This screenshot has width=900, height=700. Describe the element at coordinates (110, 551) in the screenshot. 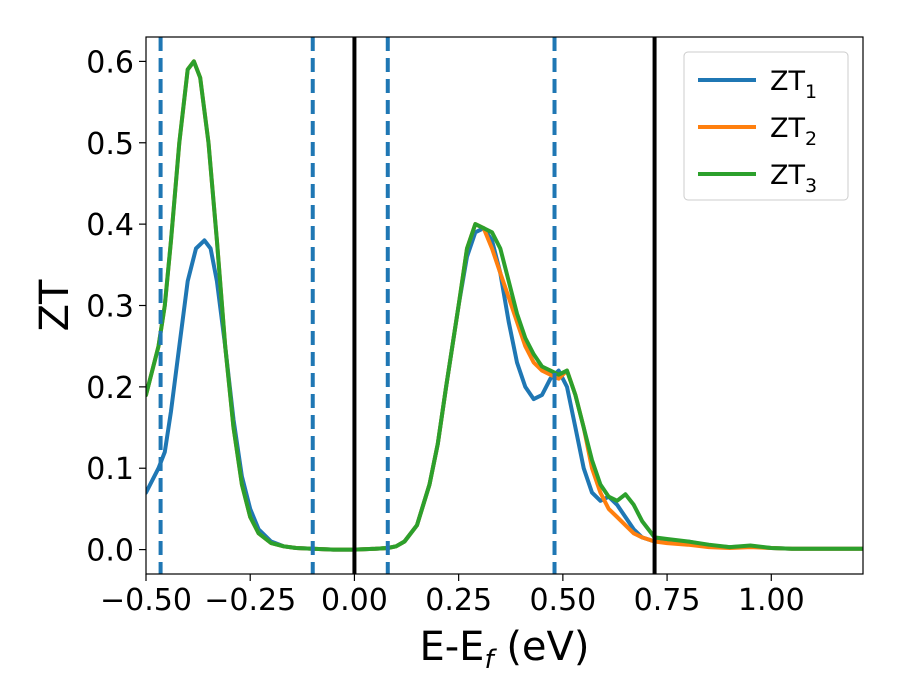

I see `y-tick-label: 0.0` at that location.